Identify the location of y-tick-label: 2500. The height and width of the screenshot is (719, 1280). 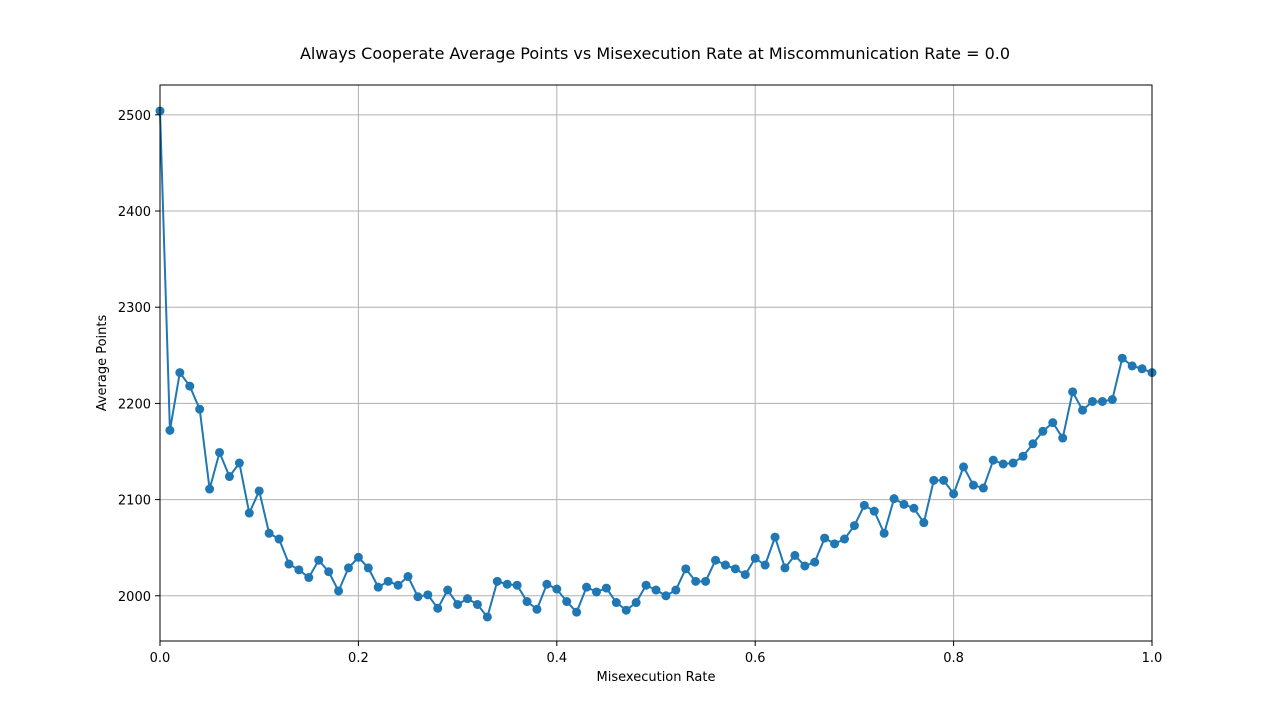
(134, 116).